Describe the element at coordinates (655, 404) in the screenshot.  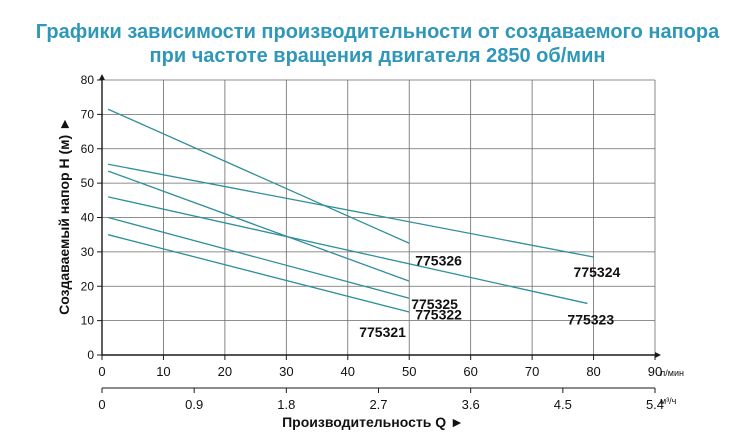
I see `x2-tick-label: 5.4` at that location.